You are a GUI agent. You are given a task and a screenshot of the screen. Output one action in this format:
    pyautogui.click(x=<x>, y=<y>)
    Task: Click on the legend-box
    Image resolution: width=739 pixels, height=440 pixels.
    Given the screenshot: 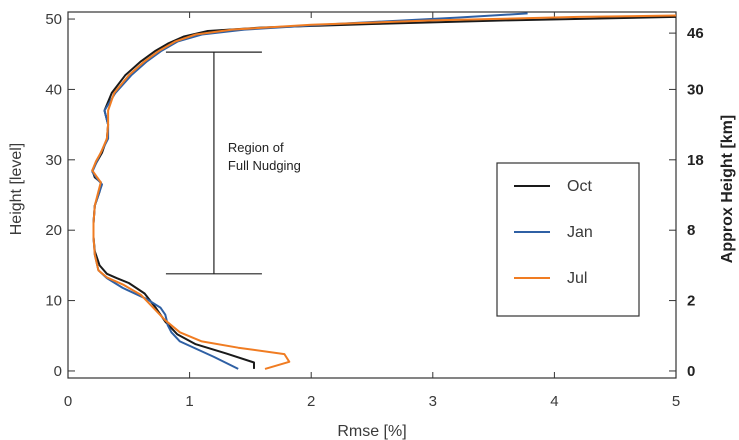 What is the action you would take?
    pyautogui.click(x=568, y=239)
    